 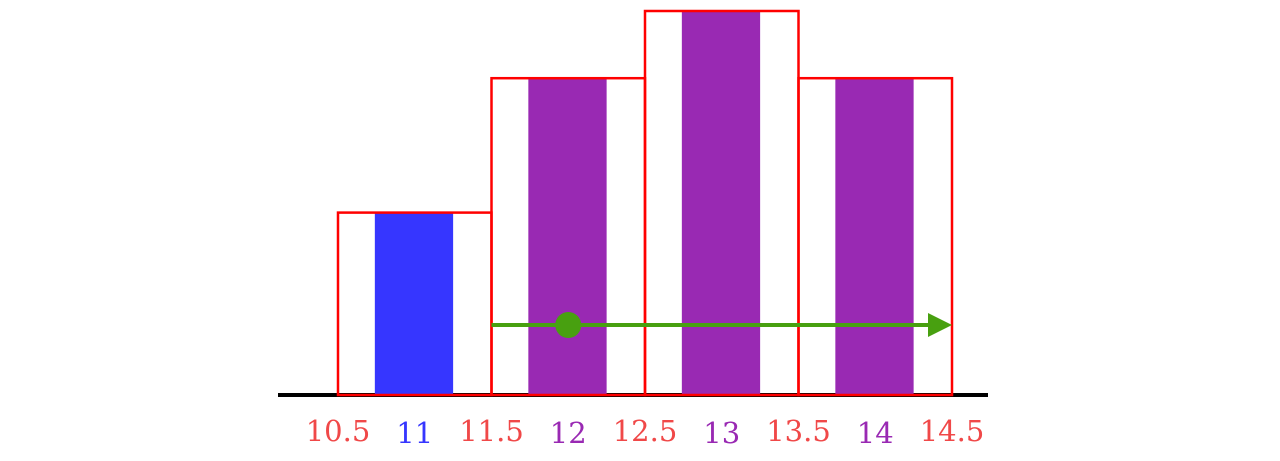 What do you see at coordinates (798, 431) in the screenshot?
I see `bin-label: 13.5` at bounding box center [798, 431].